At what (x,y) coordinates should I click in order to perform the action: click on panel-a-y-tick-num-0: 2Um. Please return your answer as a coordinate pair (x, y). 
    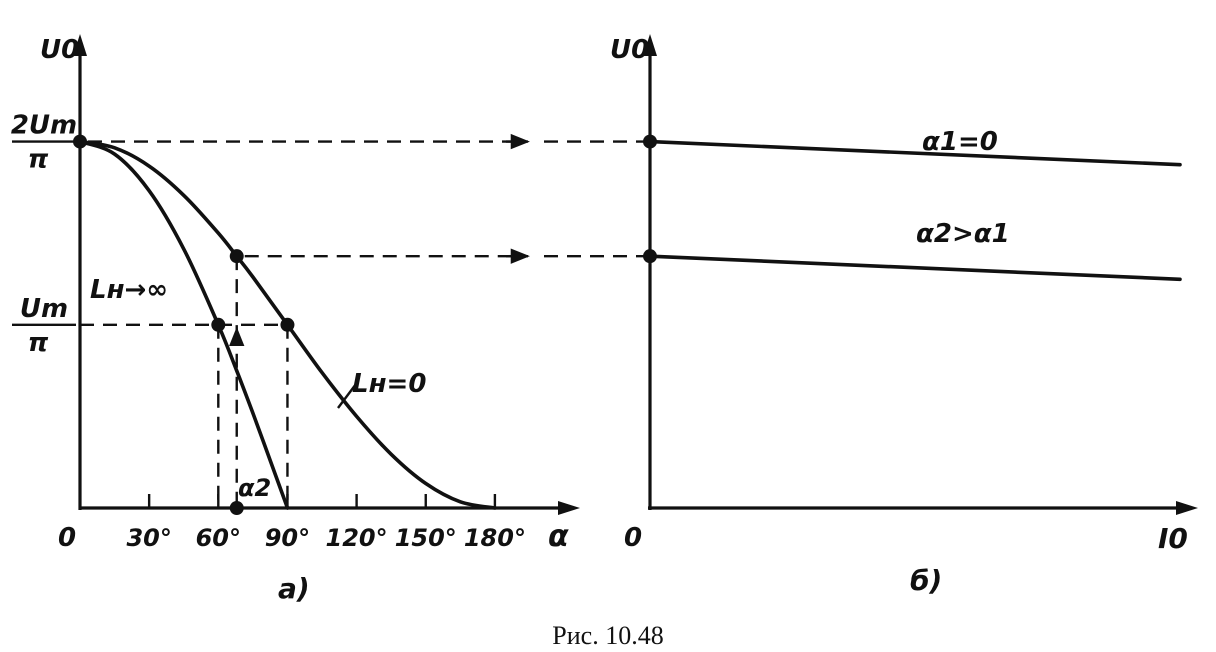
    Looking at the image, I should click on (44, 126).